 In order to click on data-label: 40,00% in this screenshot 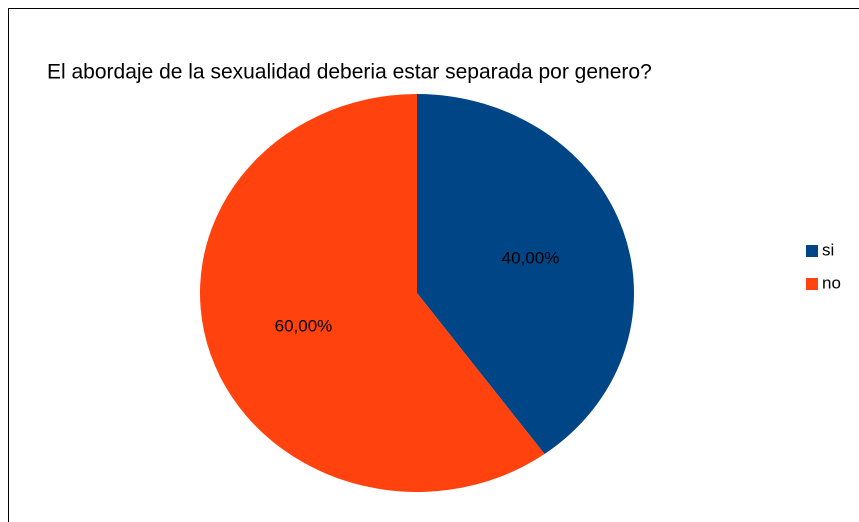, I will do `click(531, 258)`.